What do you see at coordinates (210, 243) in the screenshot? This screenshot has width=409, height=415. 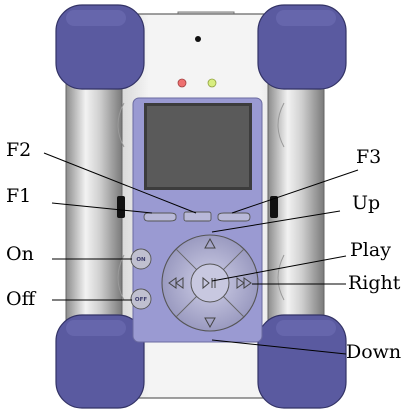 I see `up-arrow-icon` at bounding box center [210, 243].